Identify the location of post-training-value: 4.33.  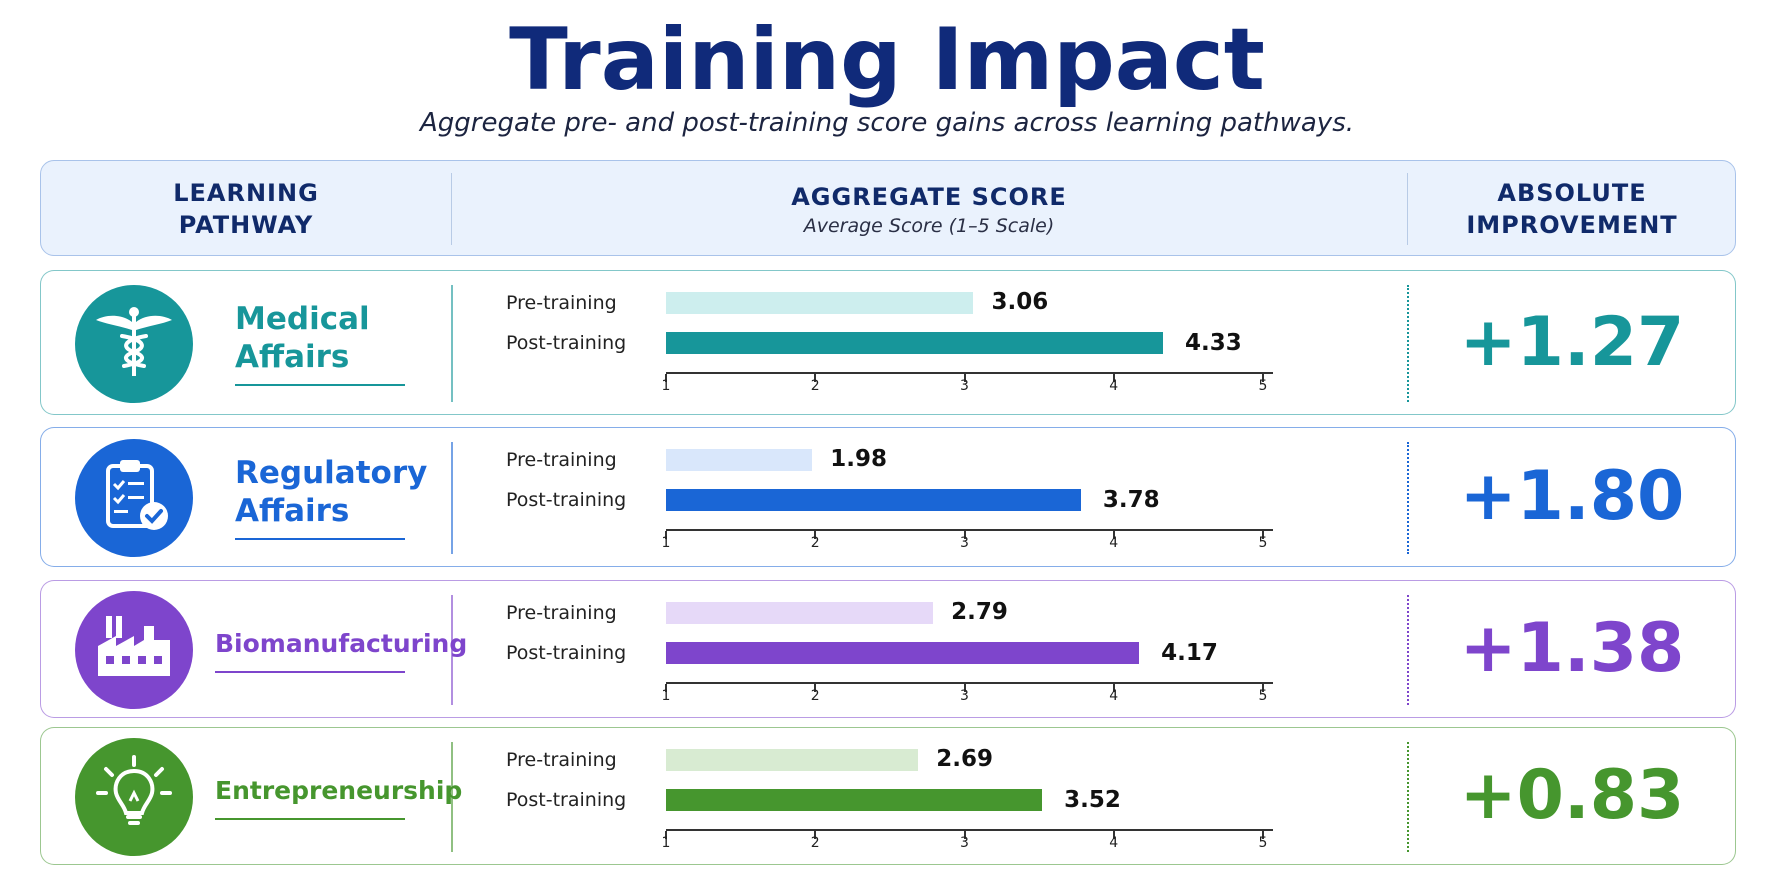
(1213, 343).